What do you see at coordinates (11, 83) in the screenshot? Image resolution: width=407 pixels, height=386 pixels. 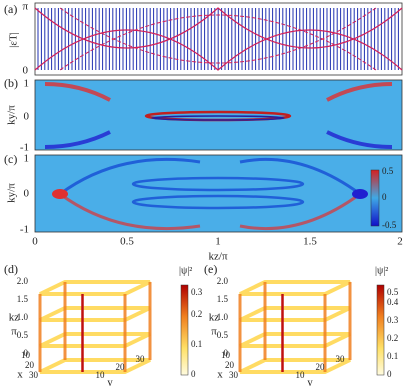 I see `label: (b)` at bounding box center [11, 83].